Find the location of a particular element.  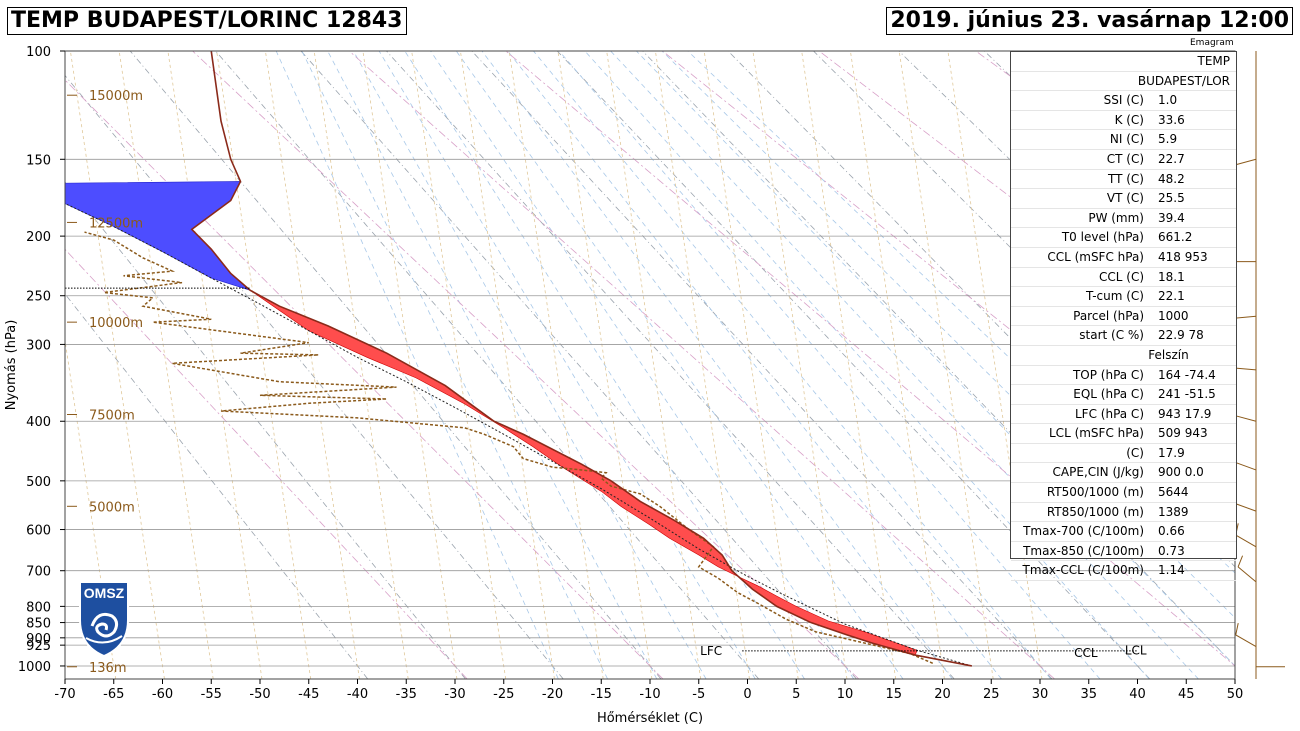

indices-row-value: 18.1 is located at coordinates (1171, 276).